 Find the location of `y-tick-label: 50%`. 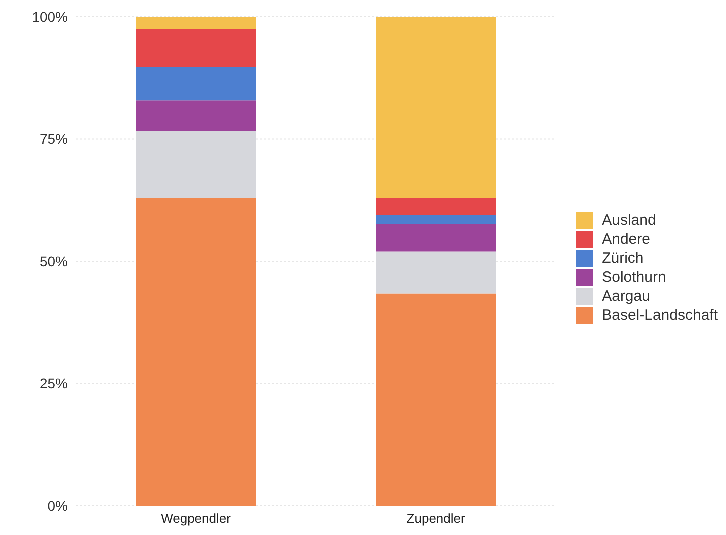

y-tick-label: 50% is located at coordinates (54, 261).